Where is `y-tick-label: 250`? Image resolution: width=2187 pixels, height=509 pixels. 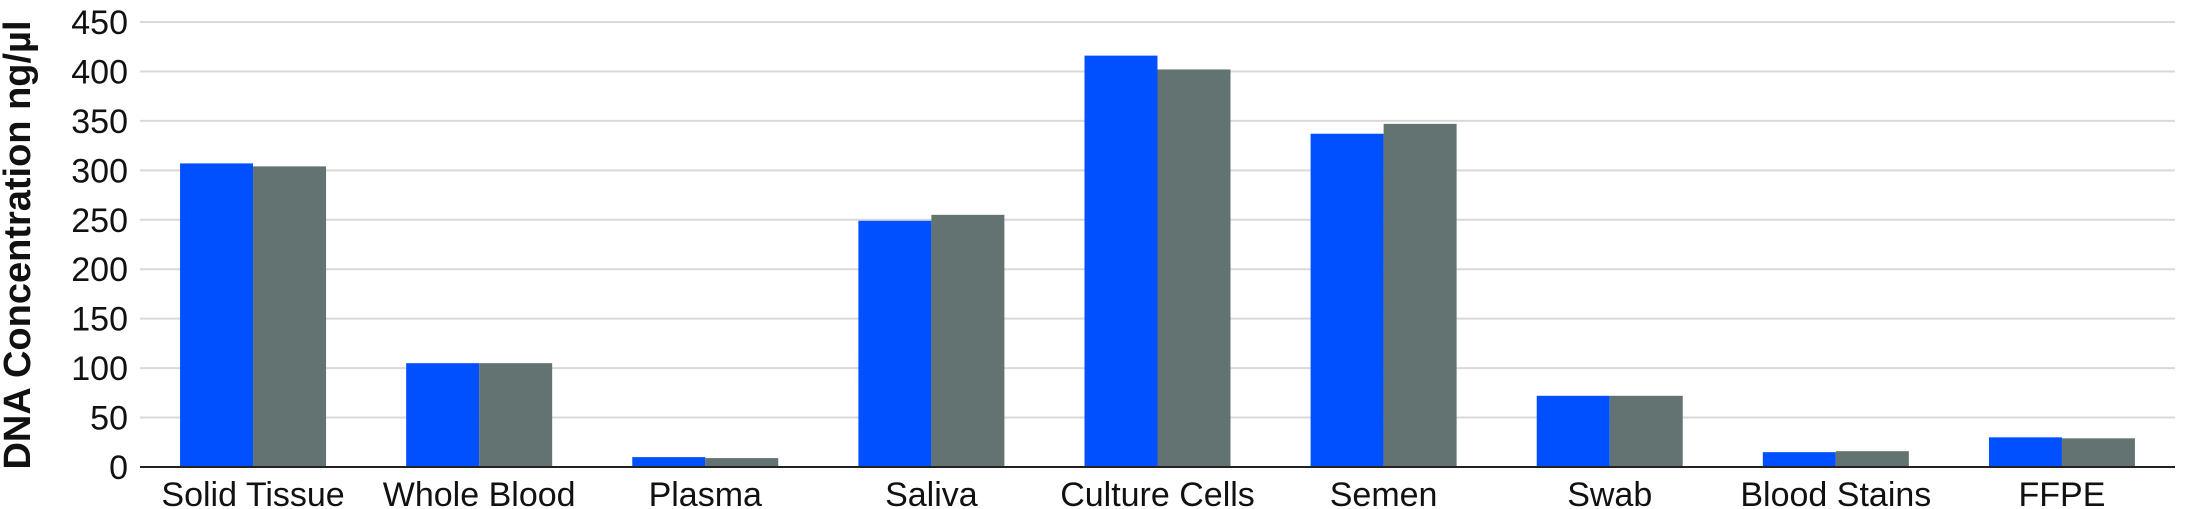 y-tick-label: 250 is located at coordinates (99, 221).